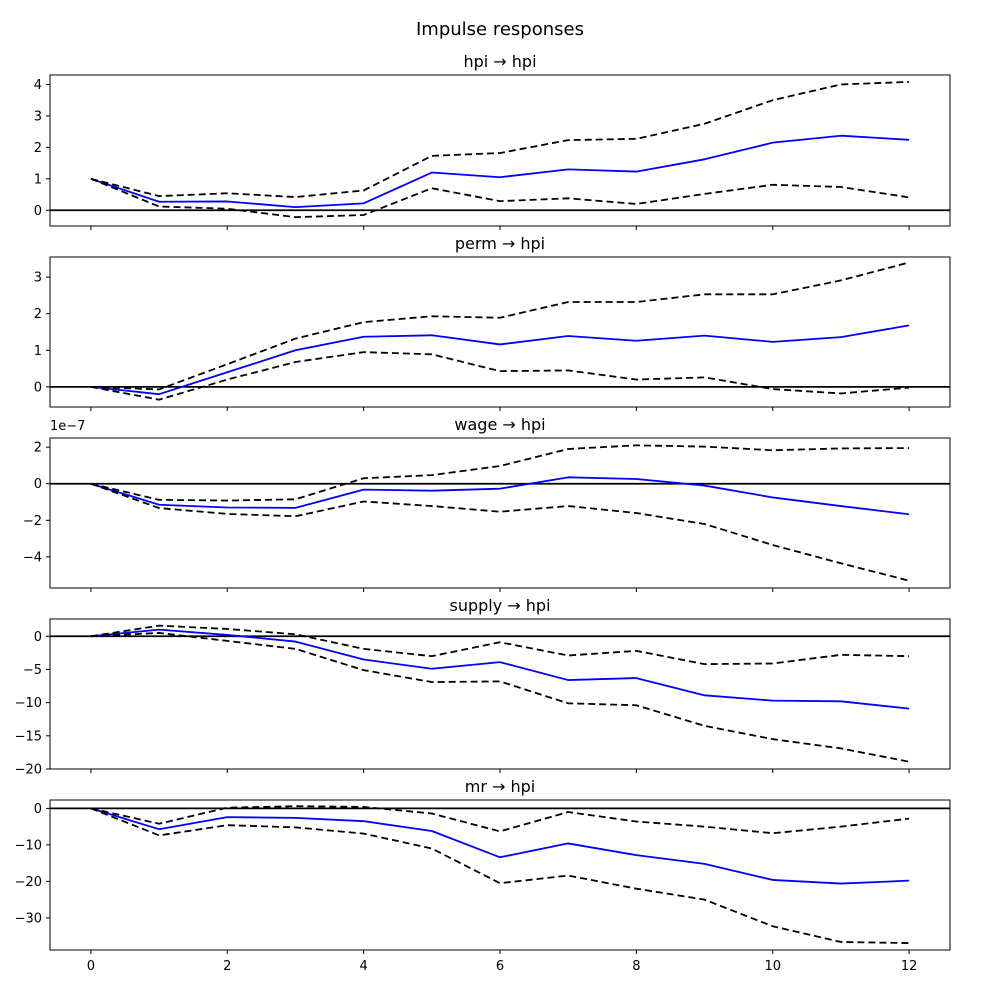 The width and height of the screenshot is (1000, 1004). Describe the element at coordinates (909, 966) in the screenshot. I see `x-tick-label: 12` at that location.